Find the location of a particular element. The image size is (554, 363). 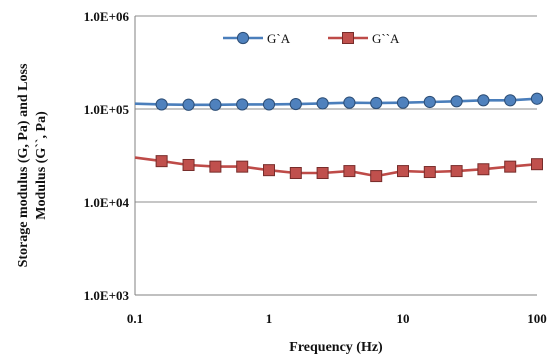

y-axis-title-line-2: Modulus (G``, Pa) is located at coordinates (41, 165).